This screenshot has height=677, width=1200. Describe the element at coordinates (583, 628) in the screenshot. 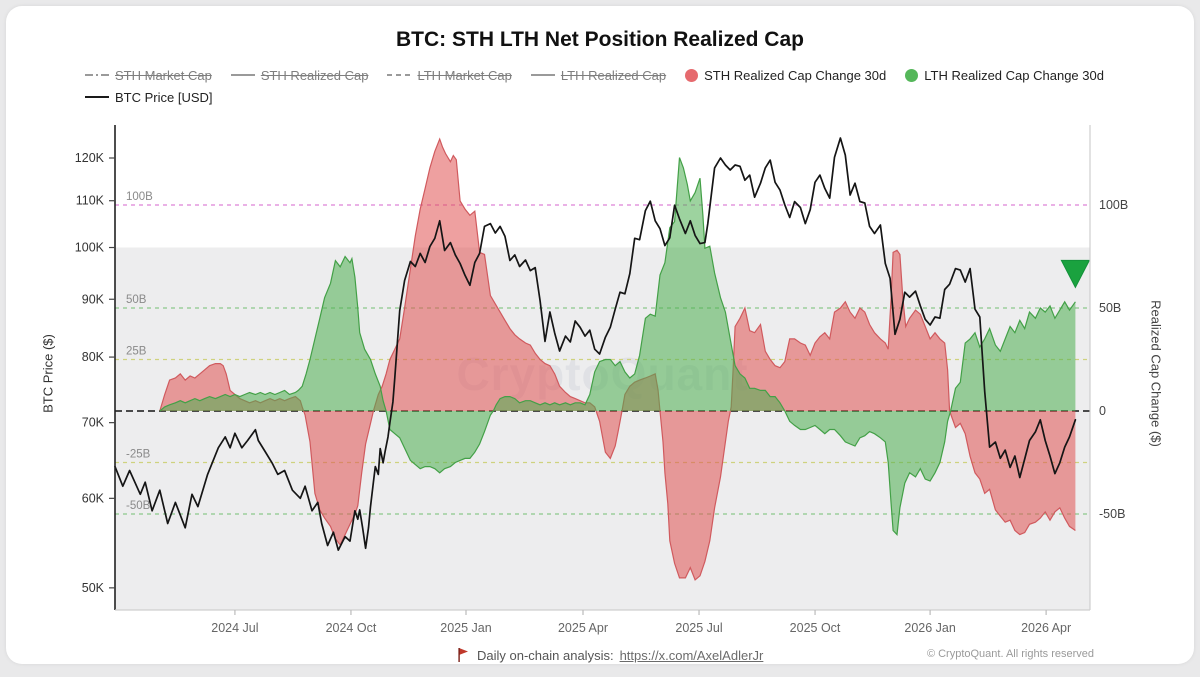

I see `x-tick-label: 2025 Apr` at that location.